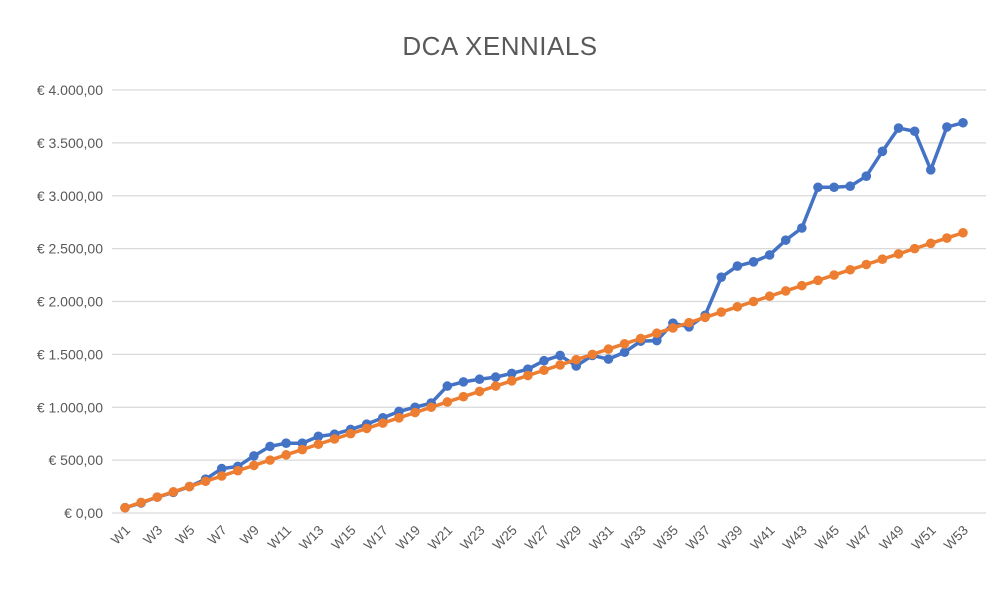 The height and width of the screenshot is (600, 1000). I want to click on x-axis-tick-label: W27, so click(537, 538).